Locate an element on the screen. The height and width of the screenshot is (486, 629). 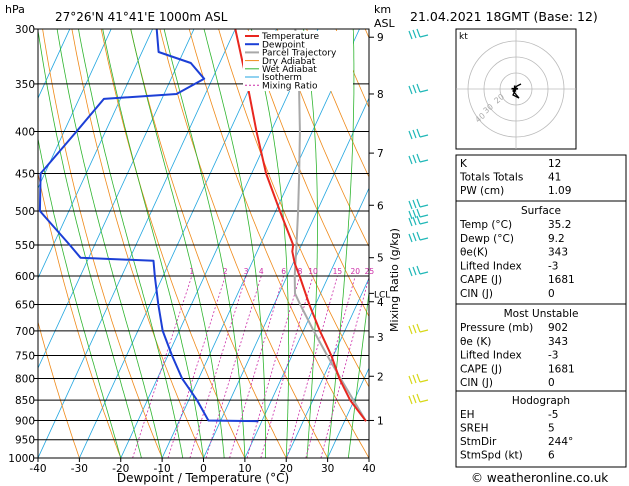
mixing-ratio-label: 3 is located at coordinates (246, 271).